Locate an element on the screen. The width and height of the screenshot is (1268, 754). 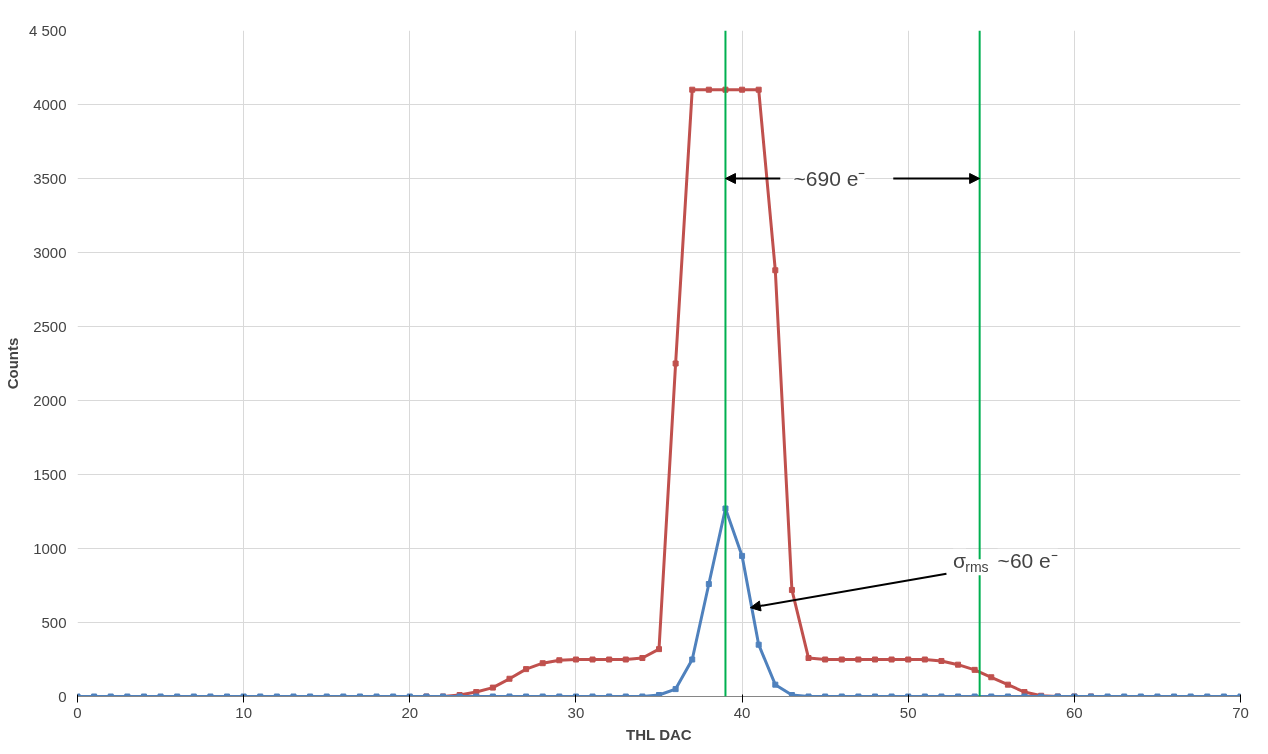
y-tick-label: 1000 is located at coordinates (50, 548).